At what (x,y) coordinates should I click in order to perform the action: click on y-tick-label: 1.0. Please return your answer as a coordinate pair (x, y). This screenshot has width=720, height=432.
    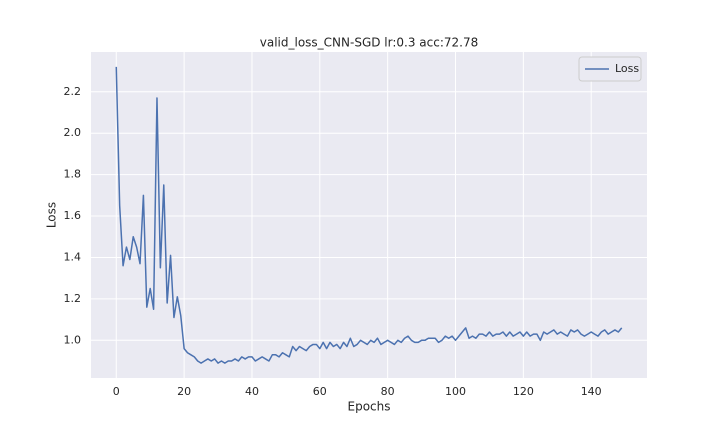
    Looking at the image, I should click on (73, 339).